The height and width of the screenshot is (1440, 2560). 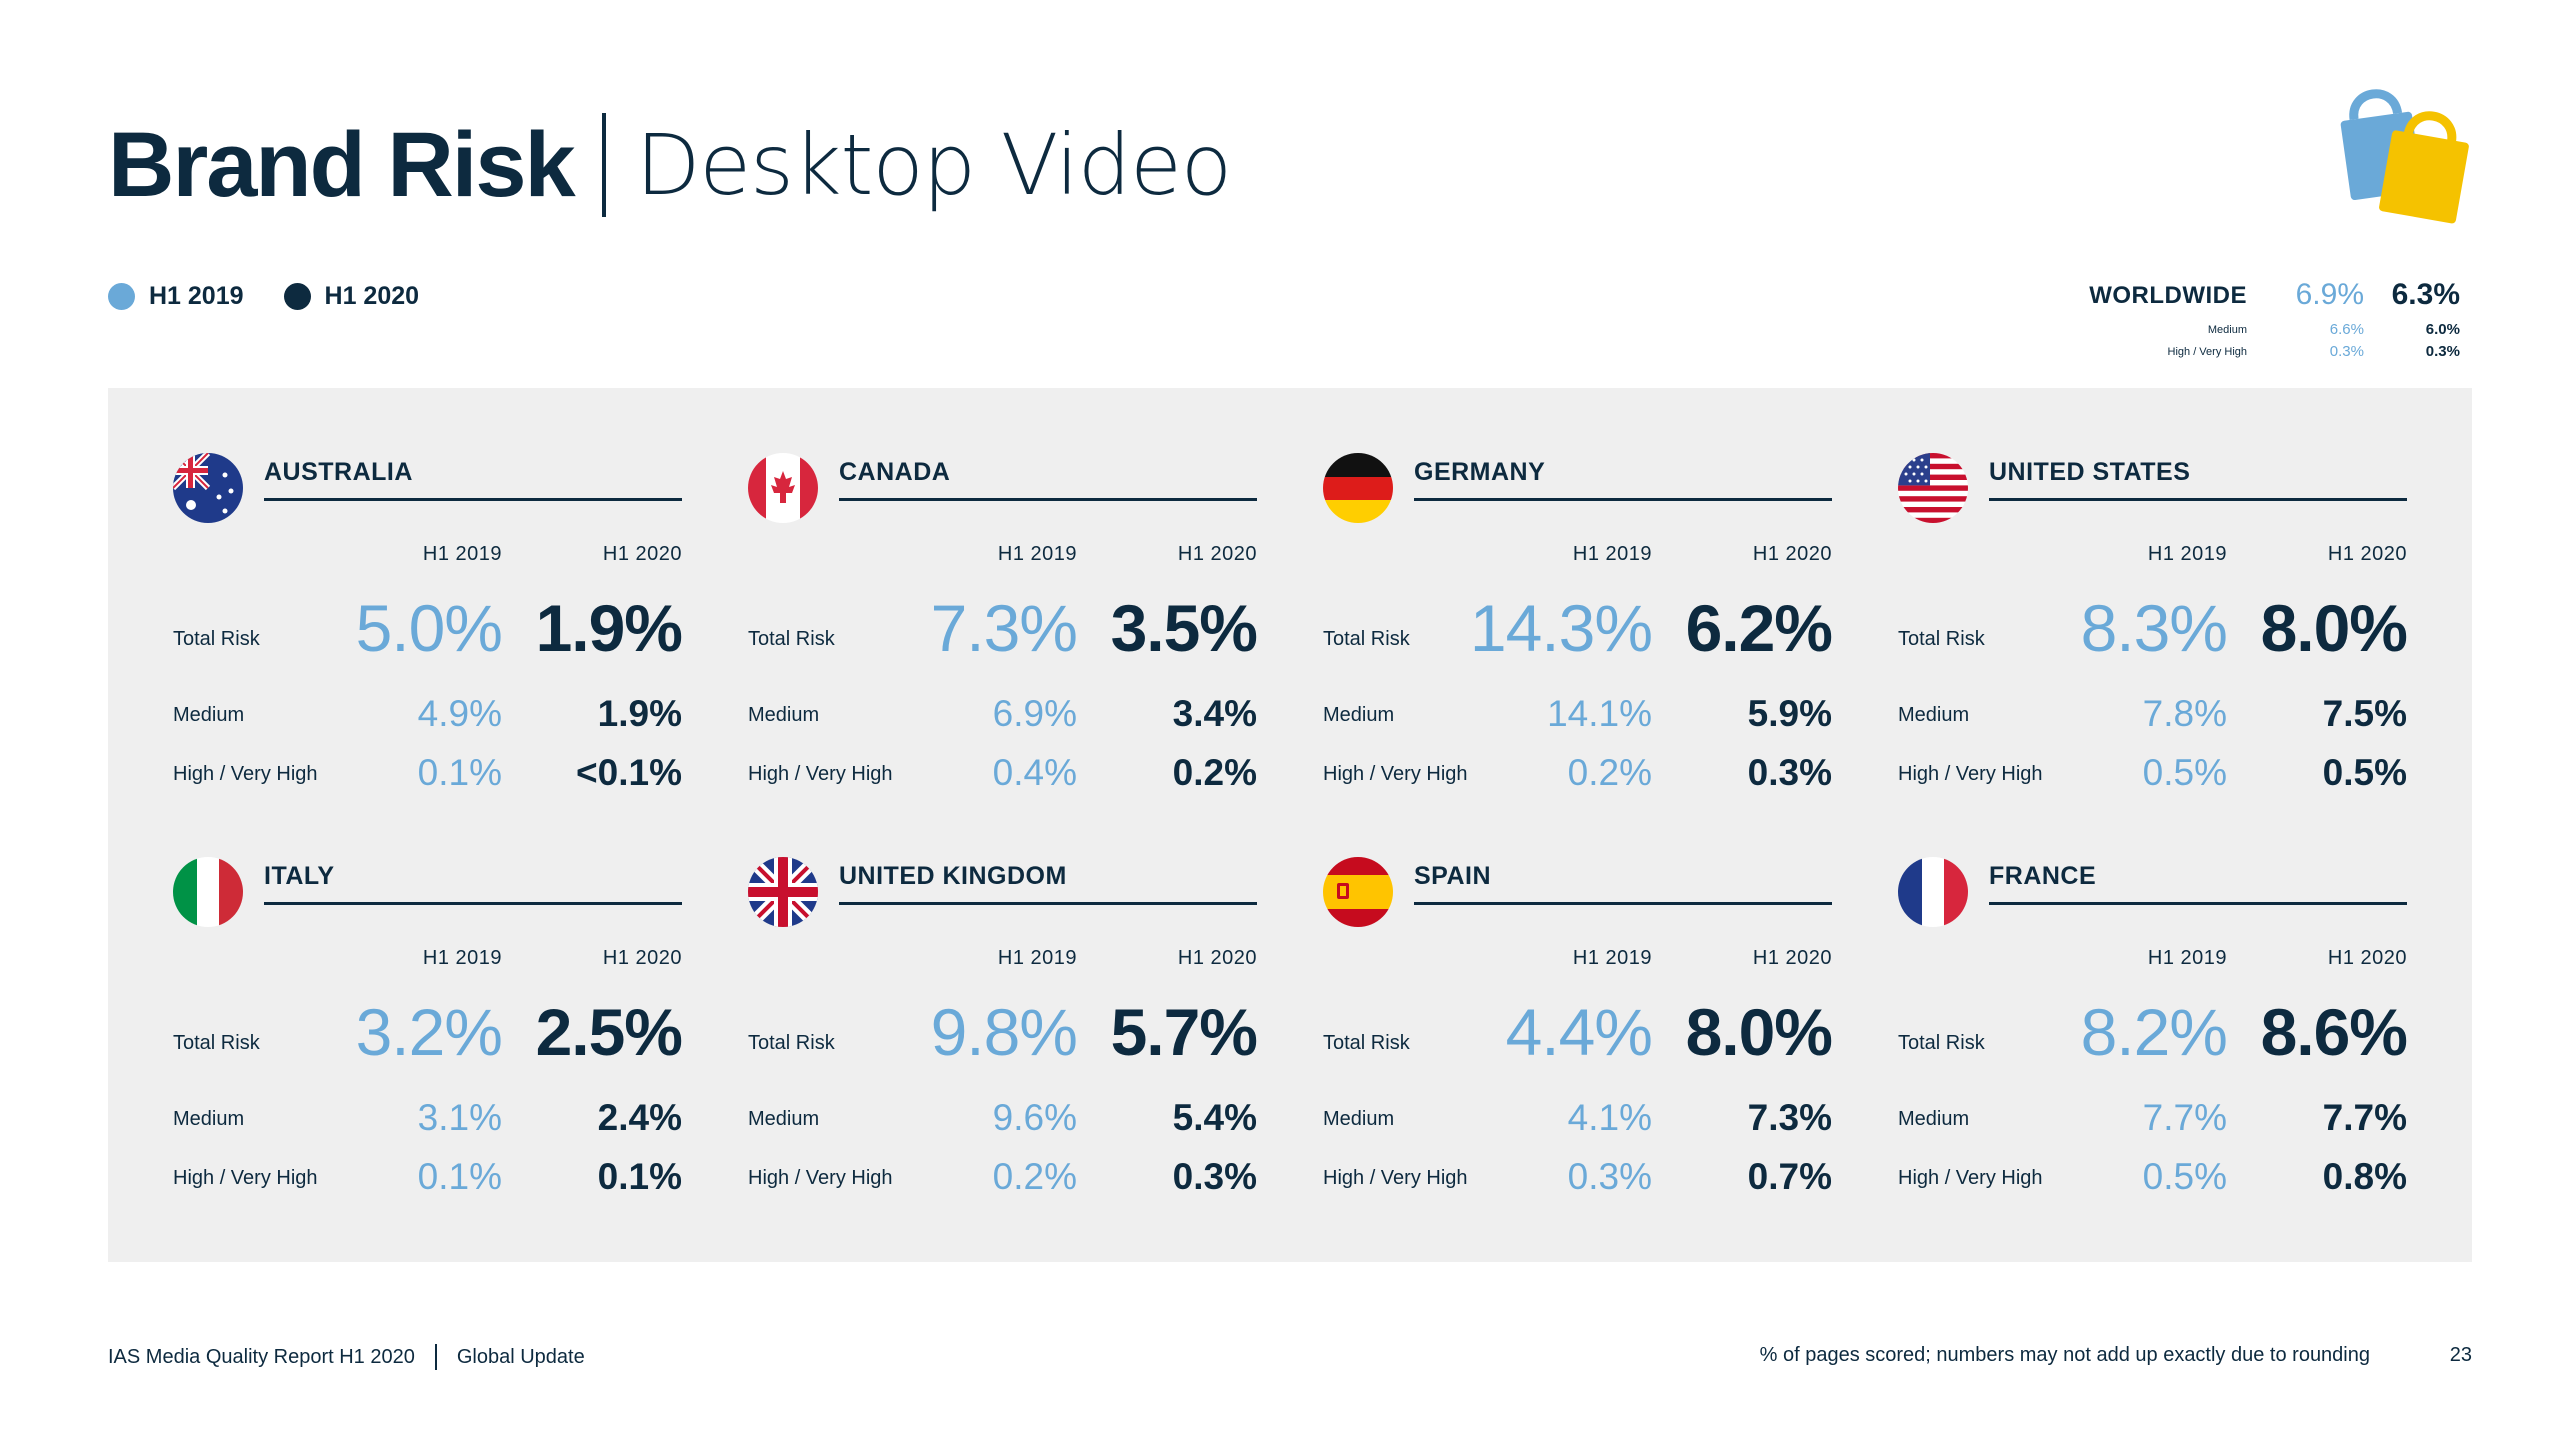 What do you see at coordinates (2168, 295) in the screenshot?
I see `worldwide-label: WORLDWIDE` at bounding box center [2168, 295].